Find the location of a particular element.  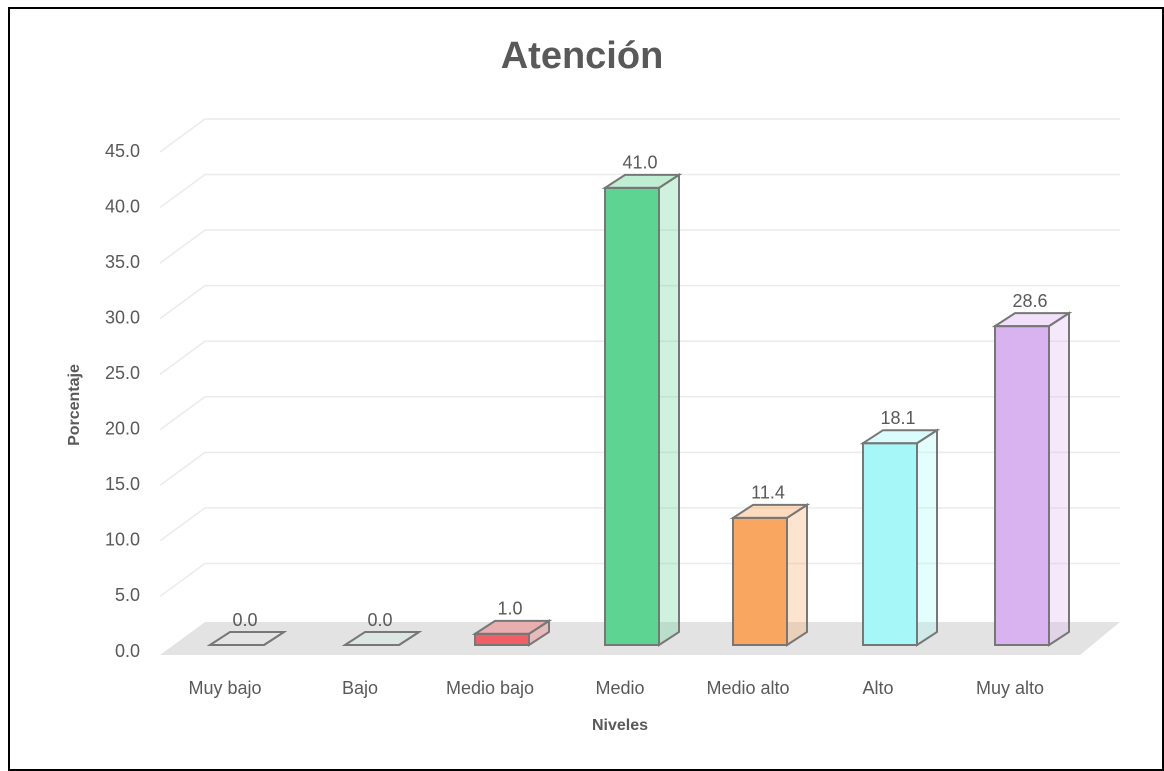

y-tick-label: 30.0 is located at coordinates (122, 317).